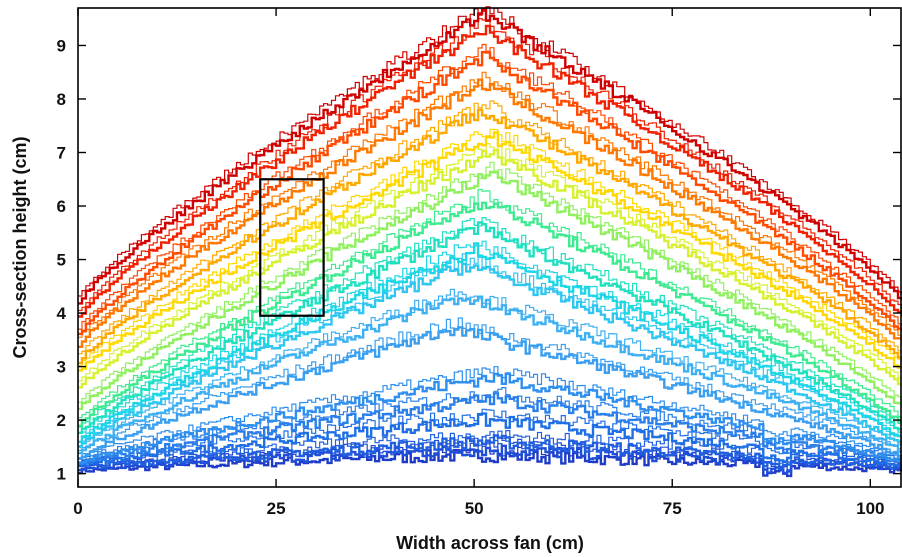  I want to click on x-tick-label: 25, so click(276, 508).